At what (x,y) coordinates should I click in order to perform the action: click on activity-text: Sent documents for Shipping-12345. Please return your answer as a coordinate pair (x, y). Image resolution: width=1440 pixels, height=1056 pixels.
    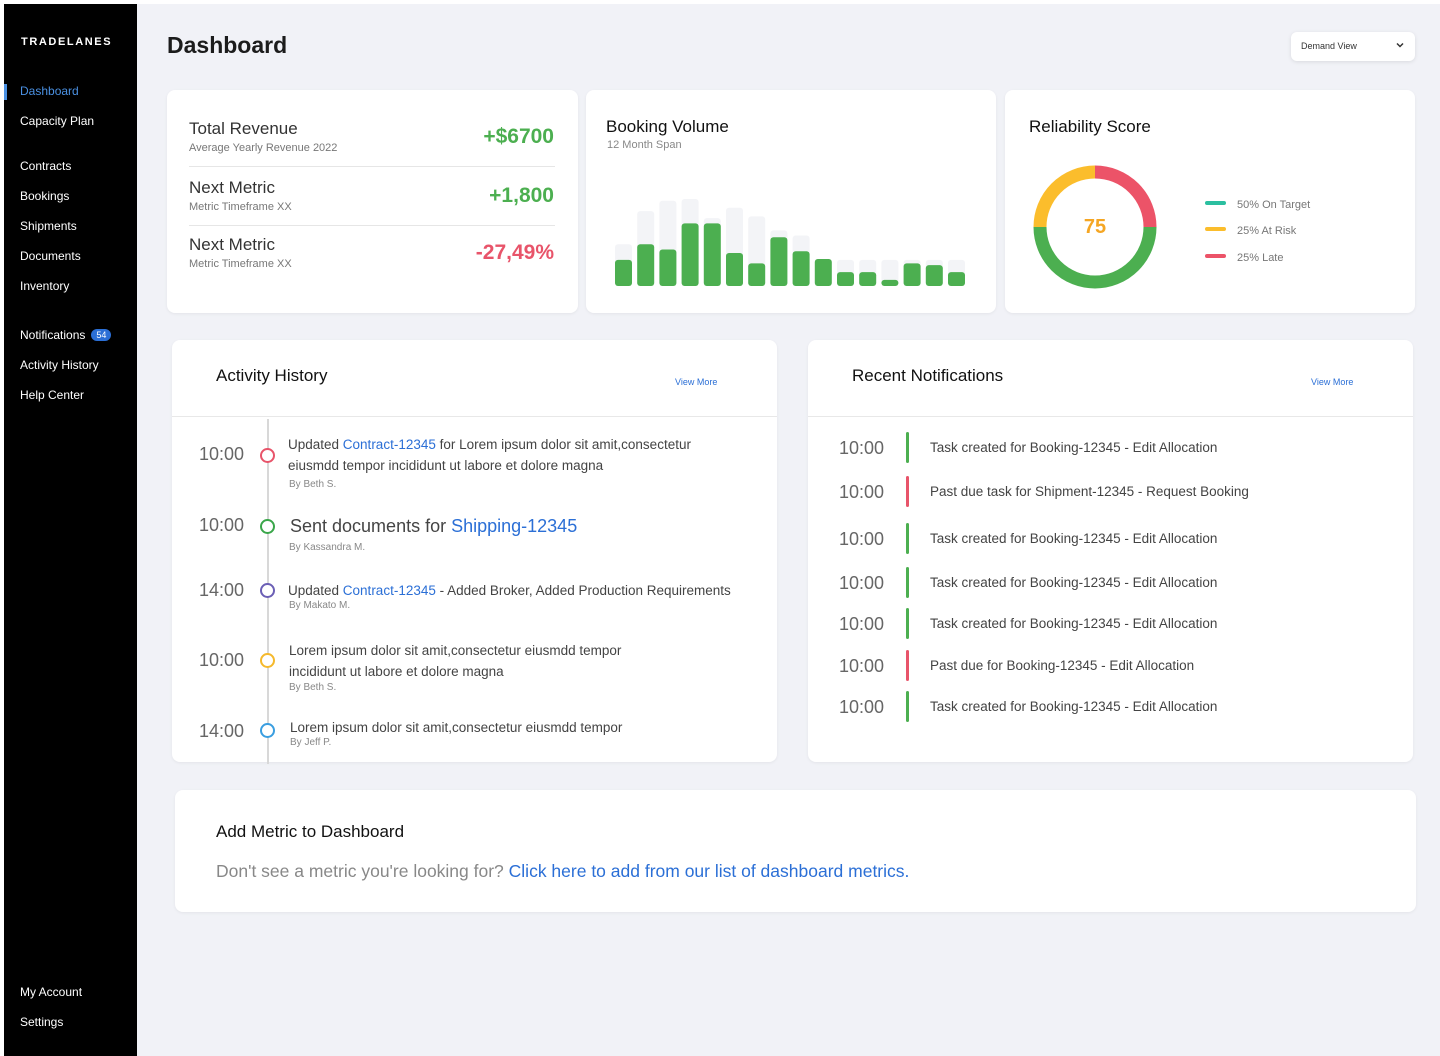
    Looking at the image, I should click on (510, 526).